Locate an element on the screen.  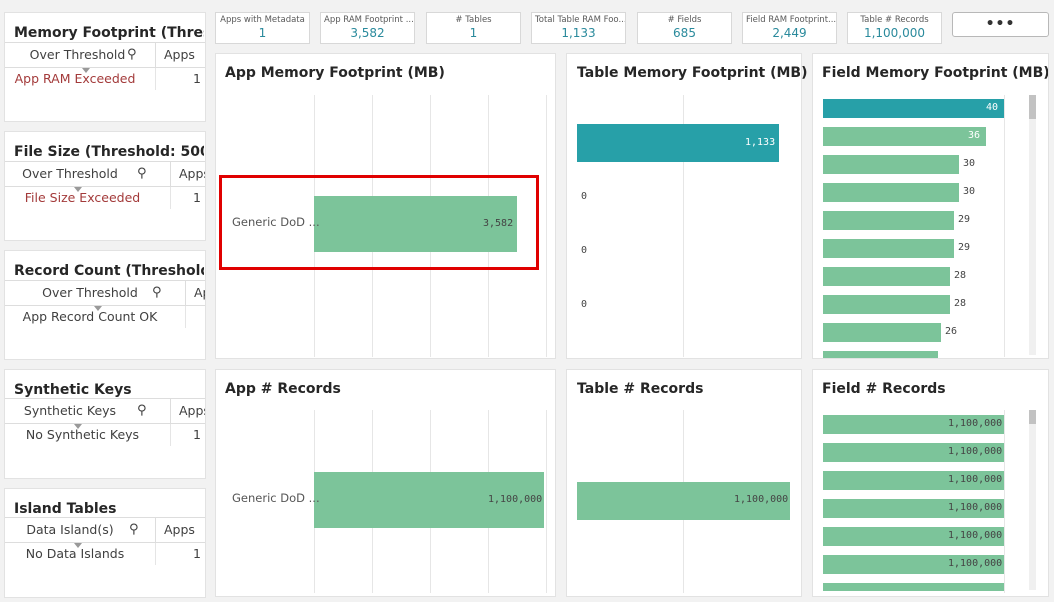
filter-list-item: App Record Count OK is located at coordinates (105, 317).